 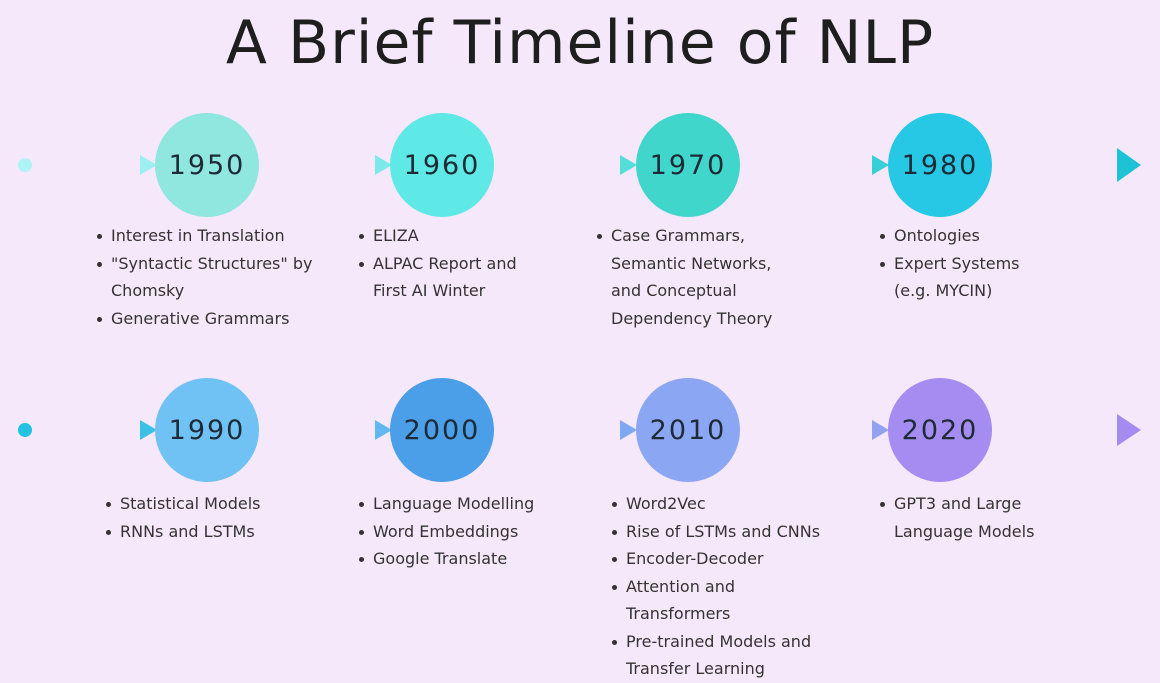 What do you see at coordinates (978, 236) in the screenshot?
I see `list-item: Ontologies` at bounding box center [978, 236].